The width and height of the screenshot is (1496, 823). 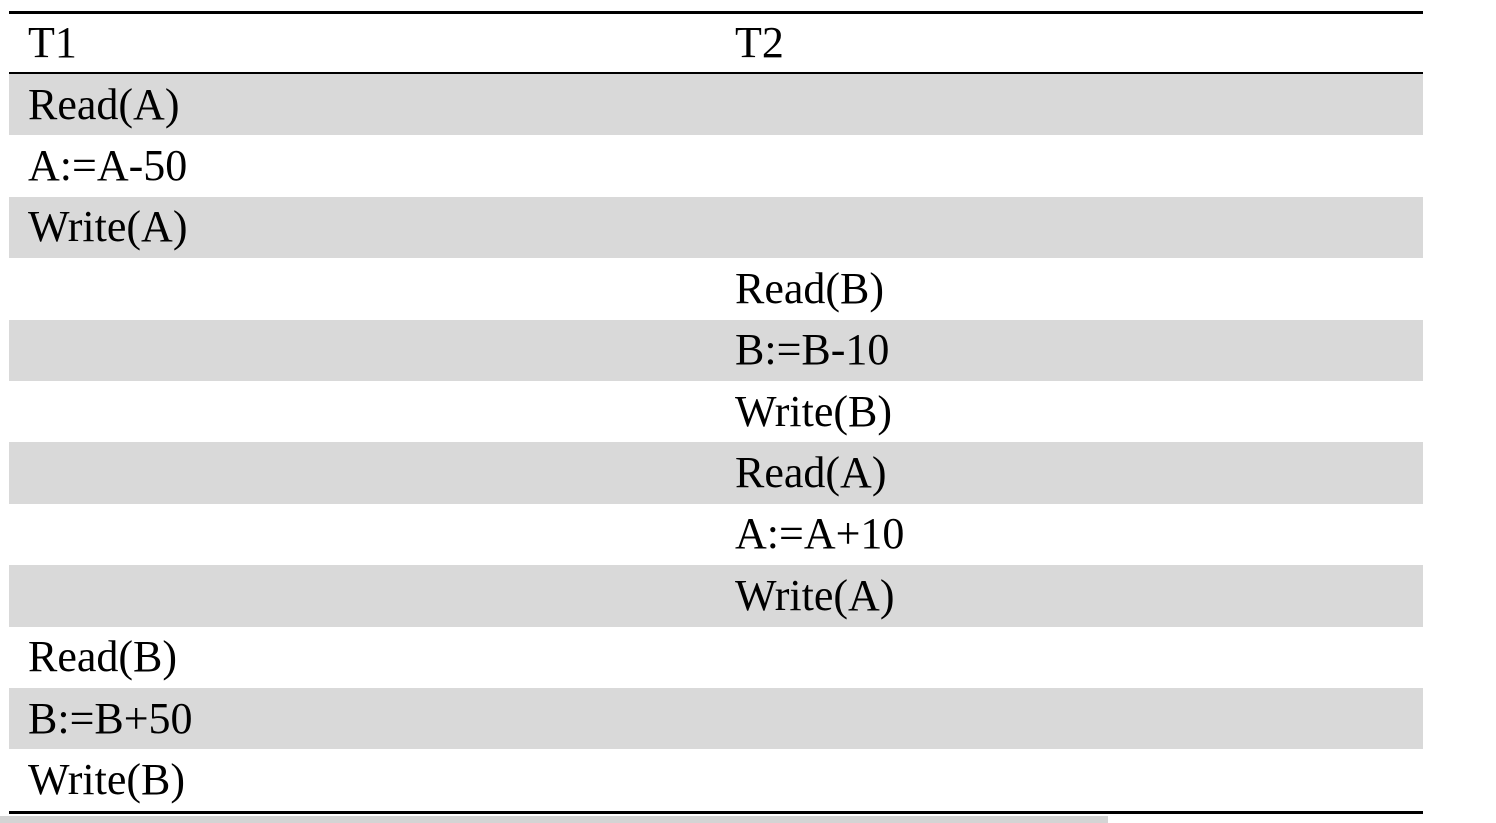 What do you see at coordinates (716, 44) in the screenshot?
I see `header-row: T1 T2` at bounding box center [716, 44].